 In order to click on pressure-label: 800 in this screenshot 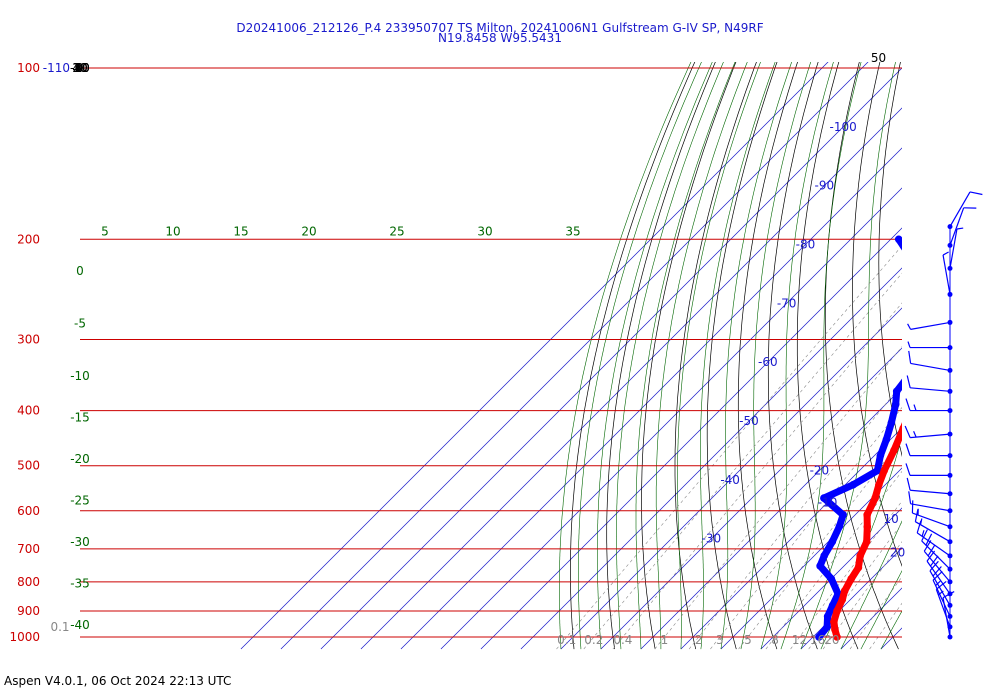, I will do `click(28, 582)`.